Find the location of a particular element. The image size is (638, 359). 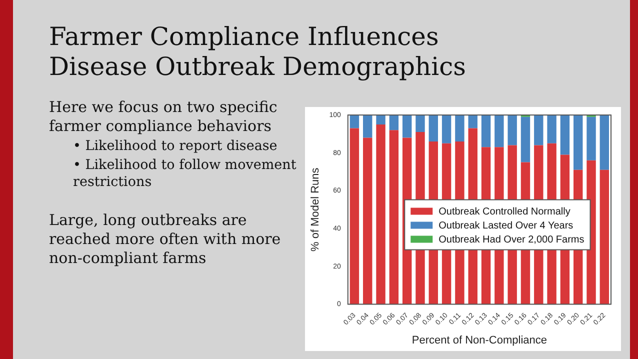

legend-label: Outbreak Had Over 2,000 Farms is located at coordinates (511, 240).